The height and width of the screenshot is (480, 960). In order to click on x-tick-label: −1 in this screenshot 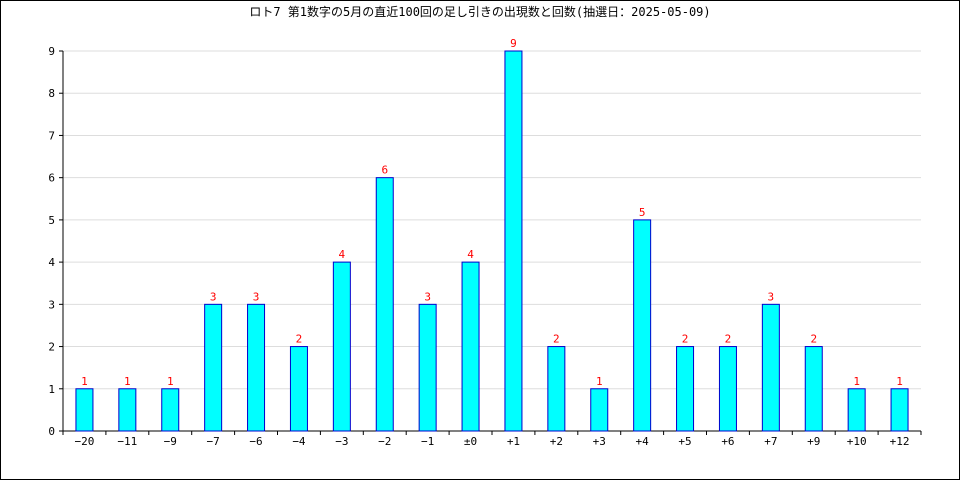, I will do `click(427, 441)`.